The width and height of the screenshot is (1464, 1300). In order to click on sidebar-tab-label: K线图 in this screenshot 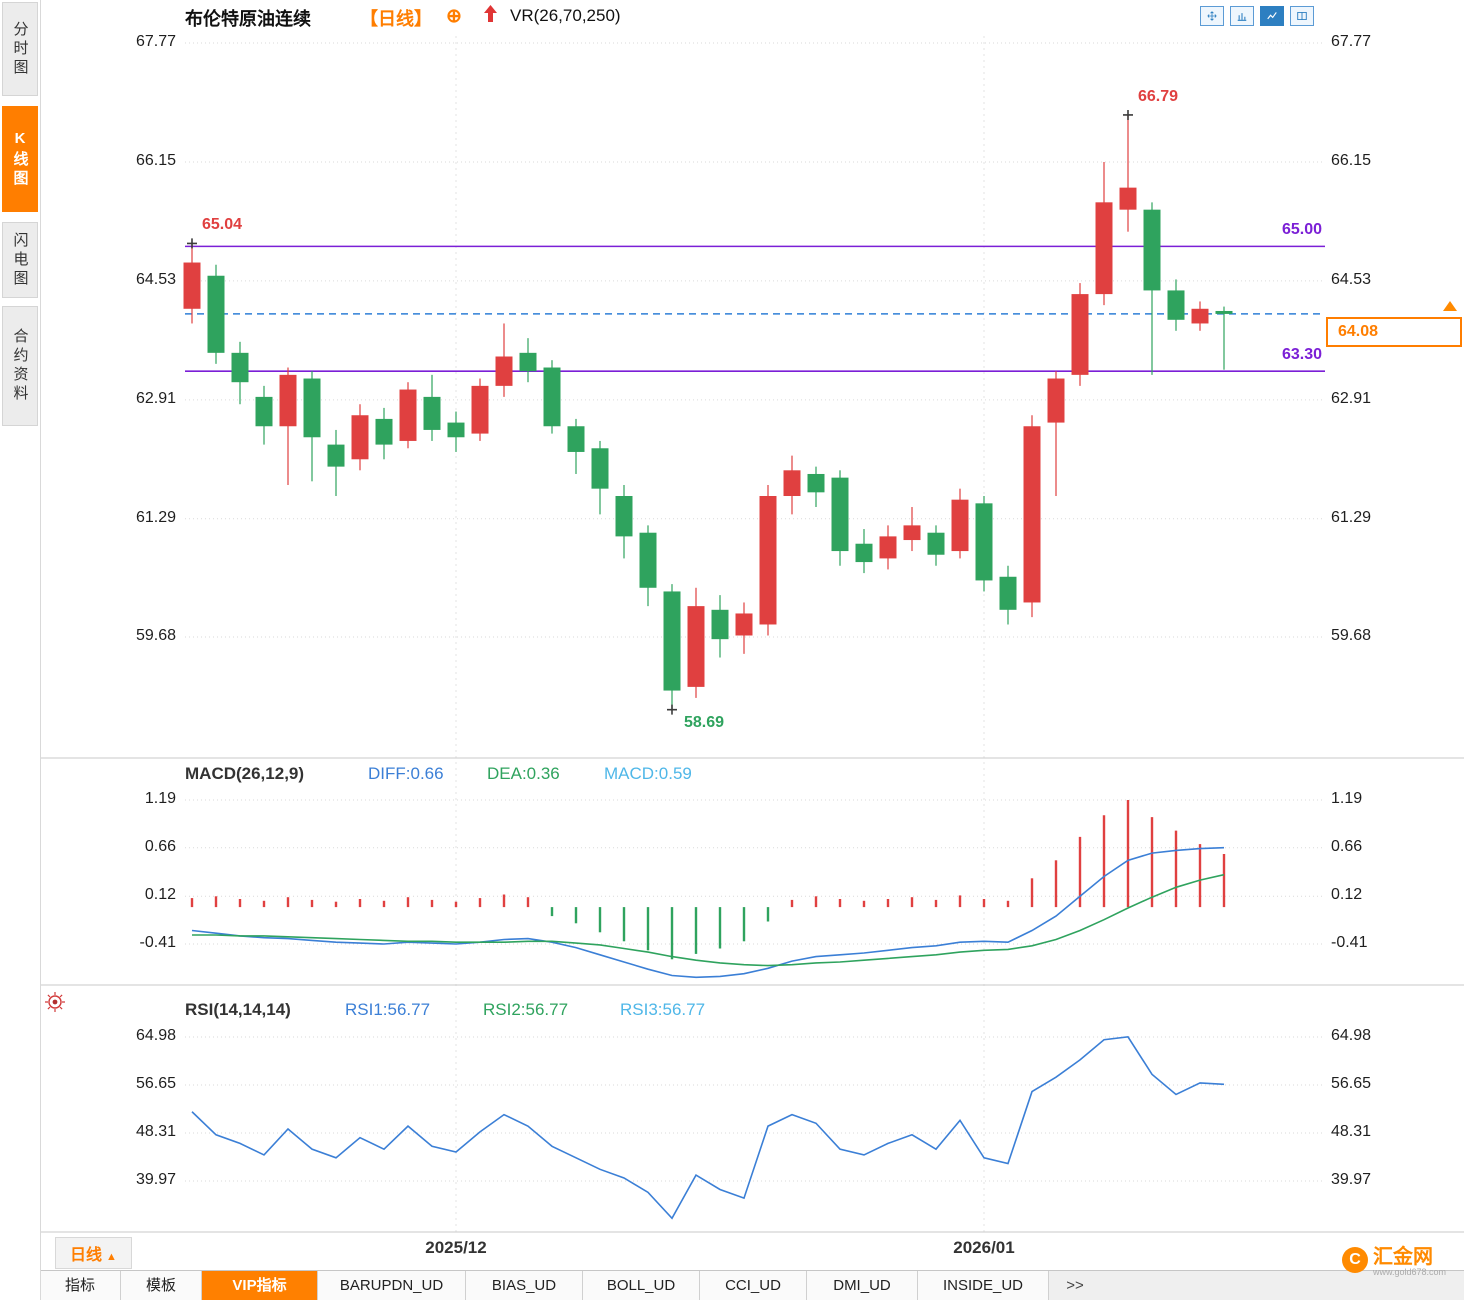, I will do `click(20, 159)`.